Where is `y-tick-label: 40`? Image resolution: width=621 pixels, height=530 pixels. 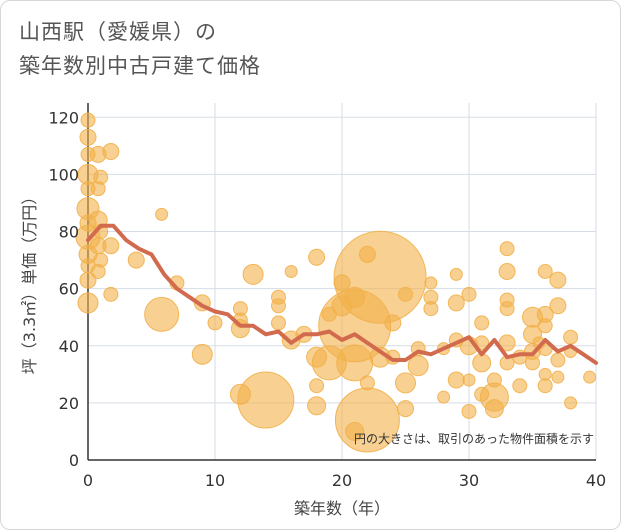 y-tick-label: 40 is located at coordinates (69, 346).